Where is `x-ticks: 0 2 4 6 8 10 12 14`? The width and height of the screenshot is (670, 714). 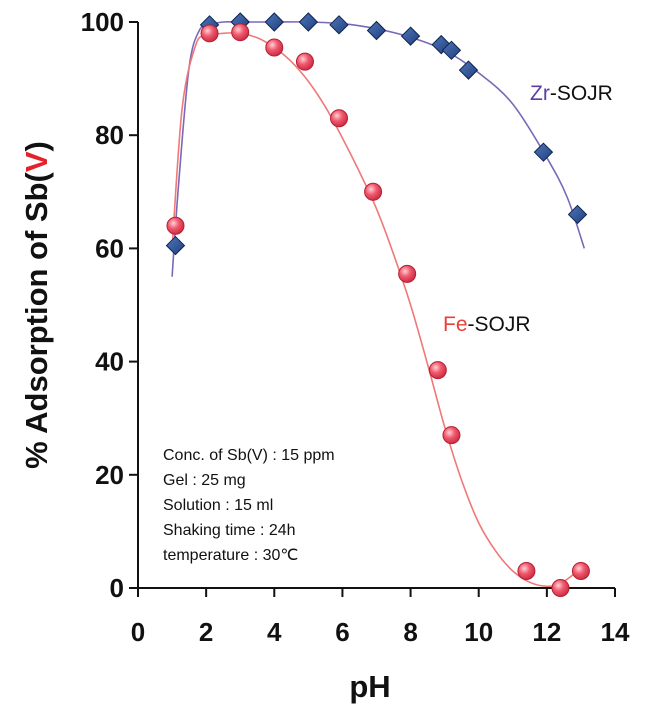 x-ticks: 0 2 4 6 8 10 12 14 is located at coordinates (380, 617).